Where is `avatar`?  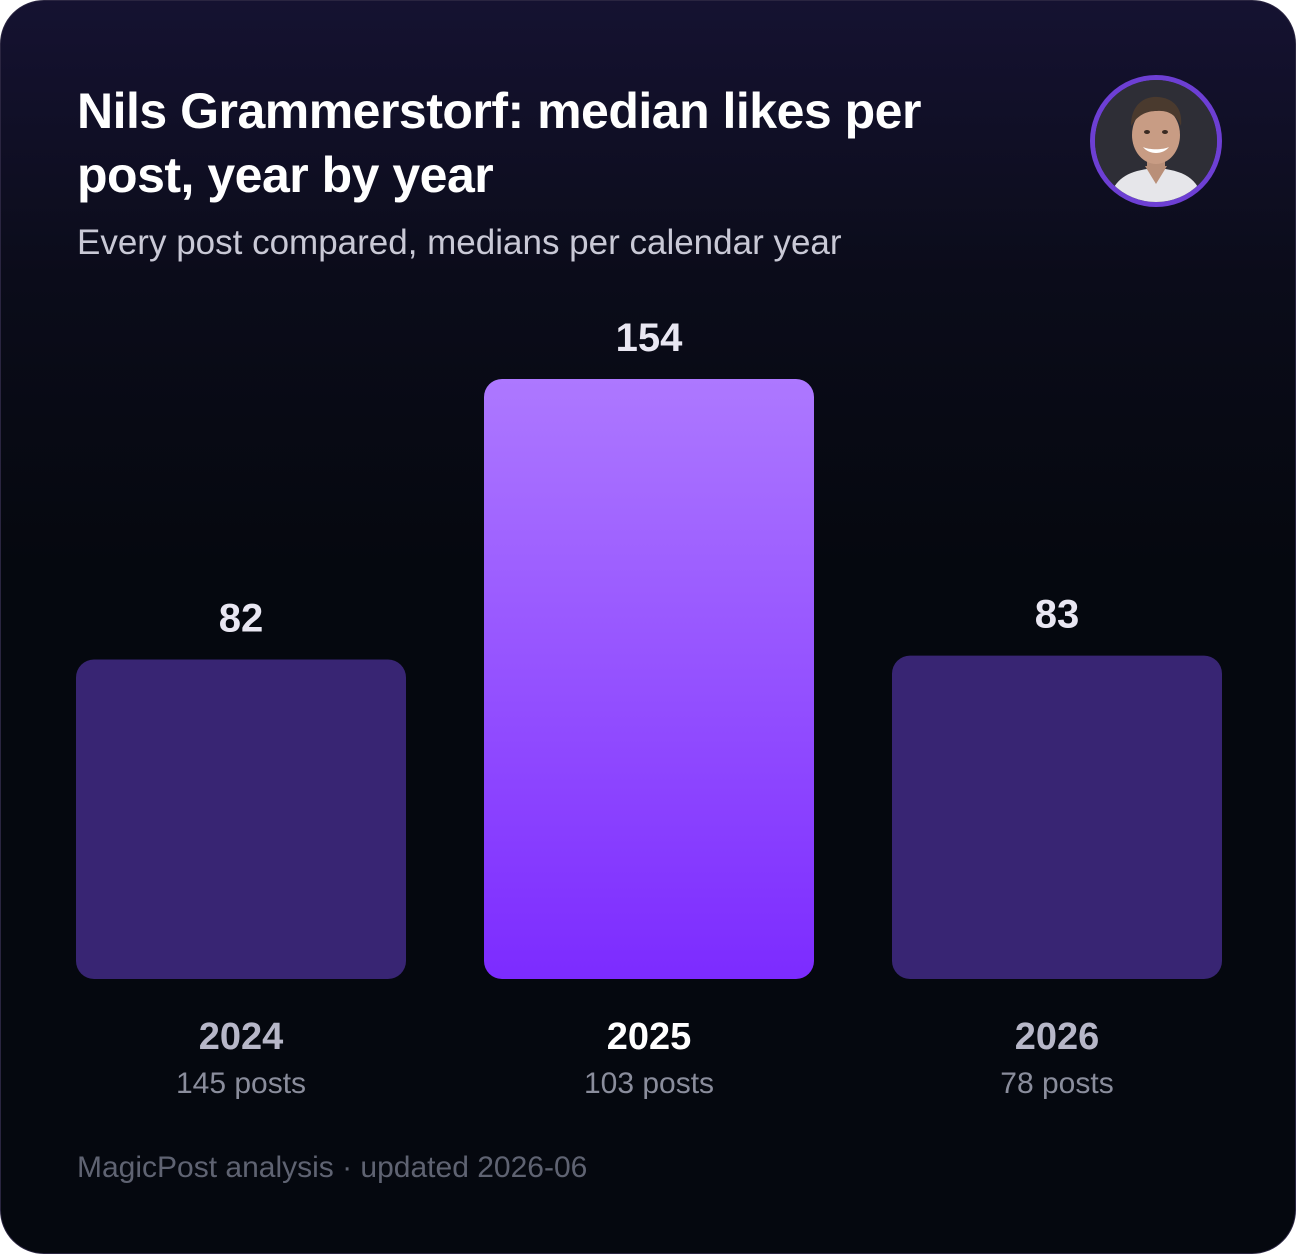
avatar is located at coordinates (1156, 141).